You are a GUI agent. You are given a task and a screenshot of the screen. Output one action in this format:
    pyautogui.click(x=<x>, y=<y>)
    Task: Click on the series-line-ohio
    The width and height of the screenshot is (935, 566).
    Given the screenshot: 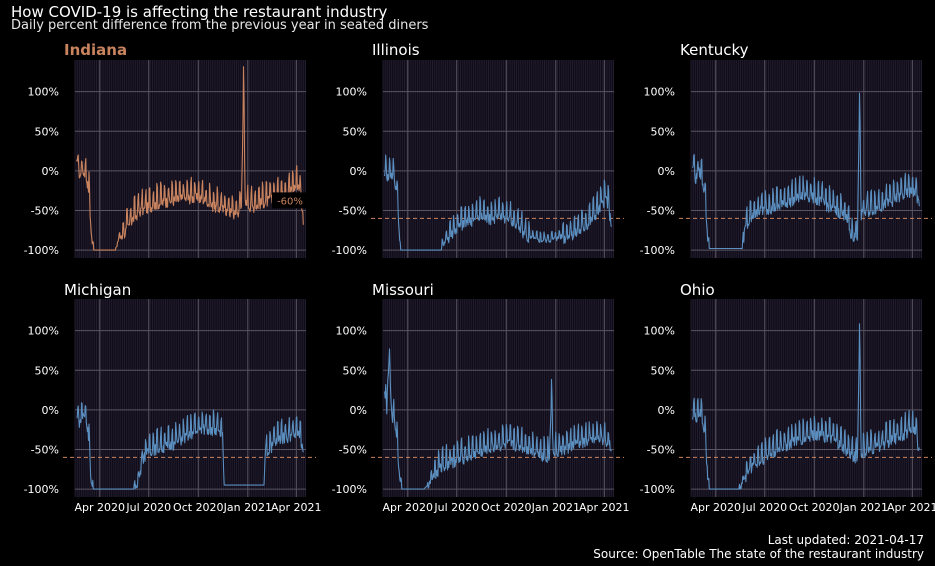 What is the action you would take?
    pyautogui.click(x=806, y=406)
    